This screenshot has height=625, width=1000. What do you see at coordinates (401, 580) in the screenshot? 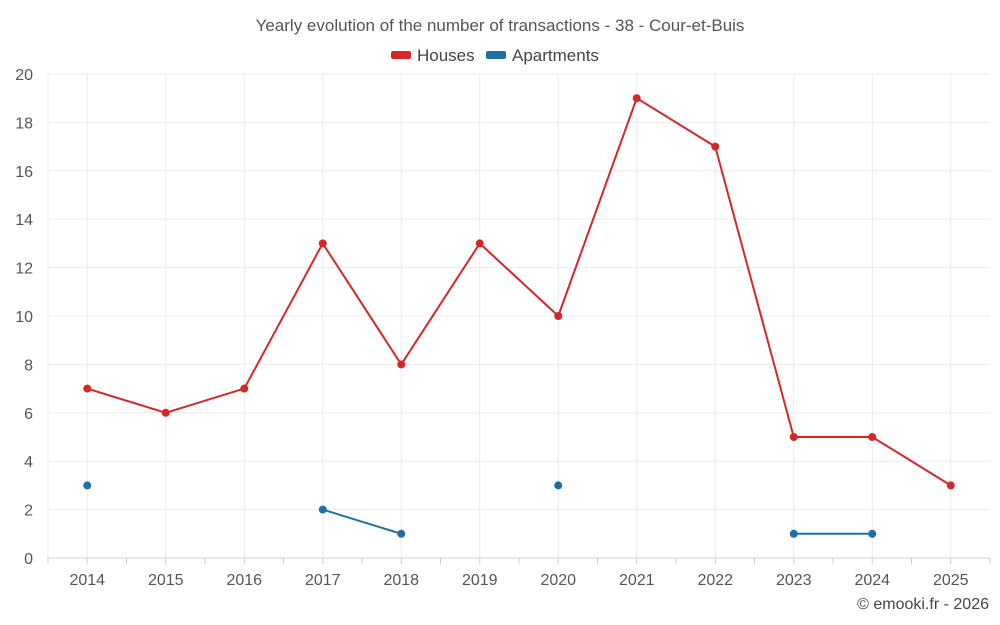
I see `x-tick-label: 2018` at bounding box center [401, 580].